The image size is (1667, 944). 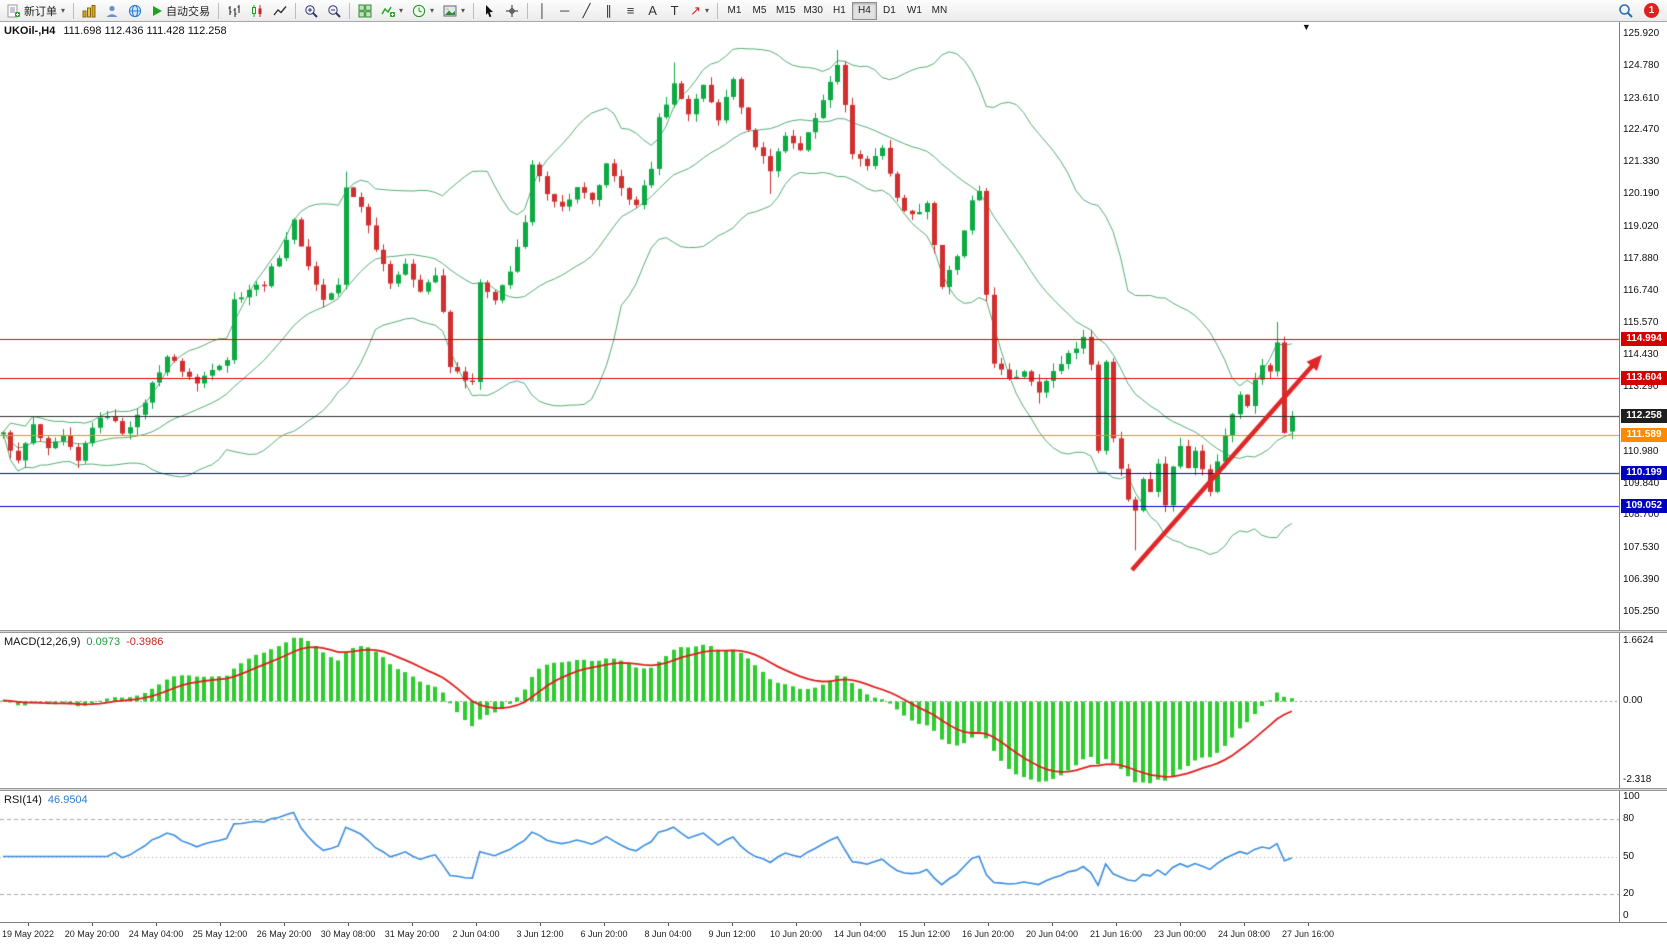 I want to click on price-axis-tick: 115.570, so click(x=1641, y=323).